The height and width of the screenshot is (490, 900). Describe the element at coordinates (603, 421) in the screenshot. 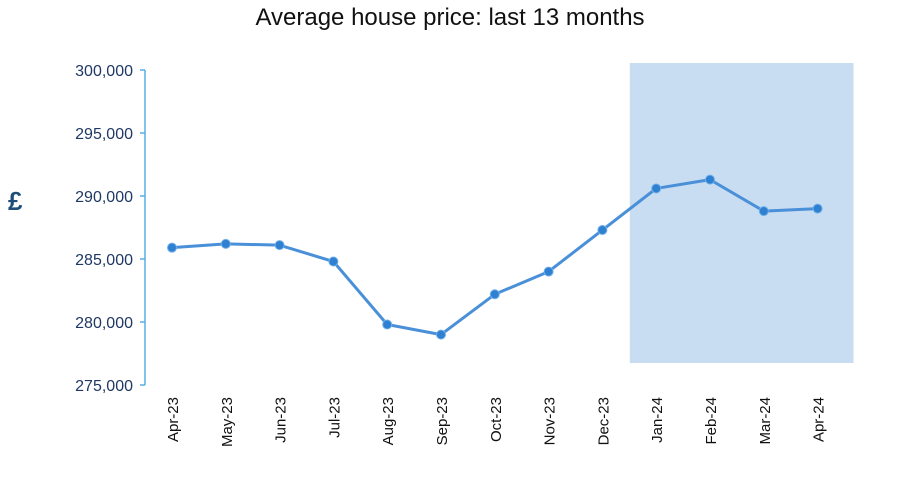

I see `x-tick-label: Dec-23` at that location.